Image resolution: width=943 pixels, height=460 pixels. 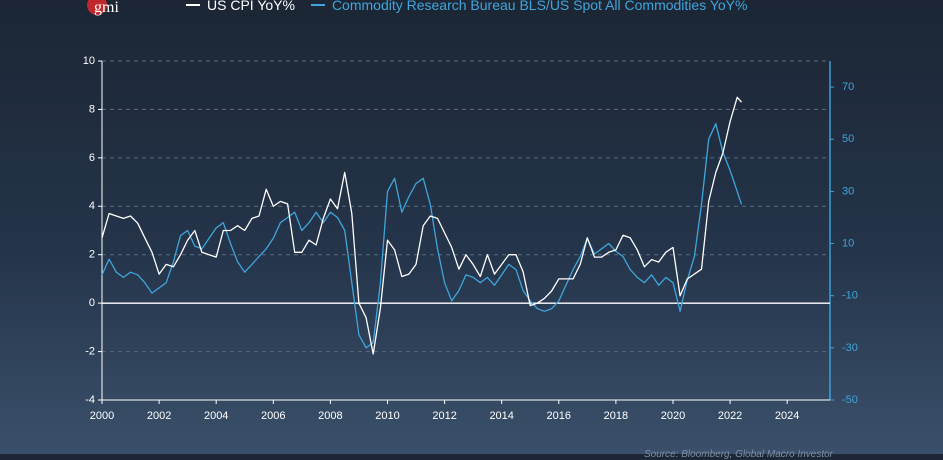 I want to click on y-right-tick-label: 50, so click(x=848, y=139).